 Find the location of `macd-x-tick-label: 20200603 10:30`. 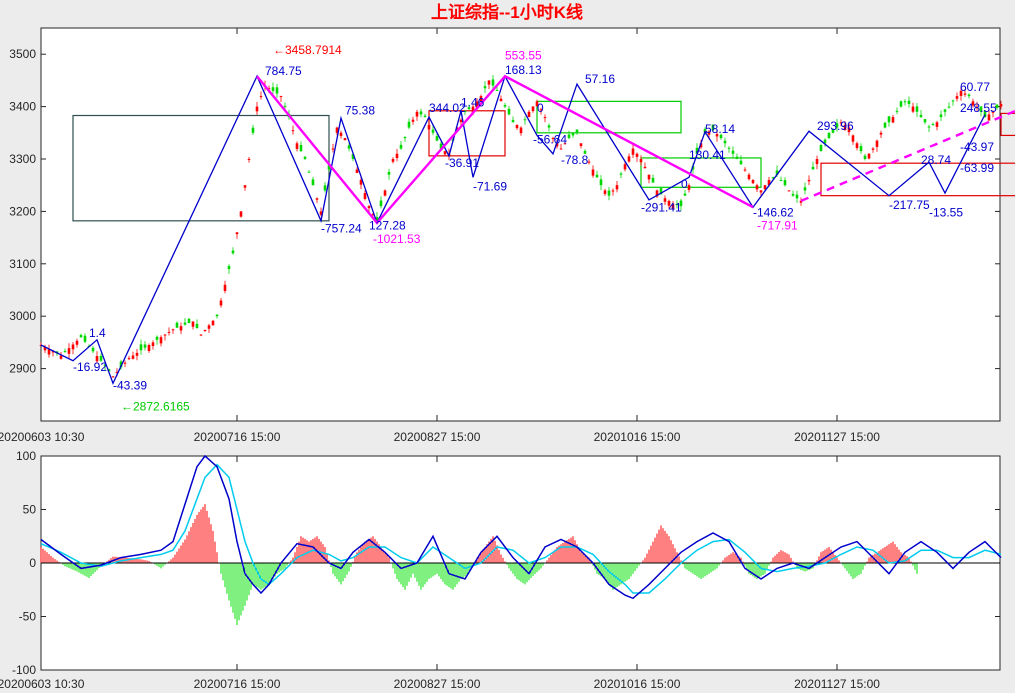

macd-x-tick-label: 20200603 10:30 is located at coordinates (42, 684).